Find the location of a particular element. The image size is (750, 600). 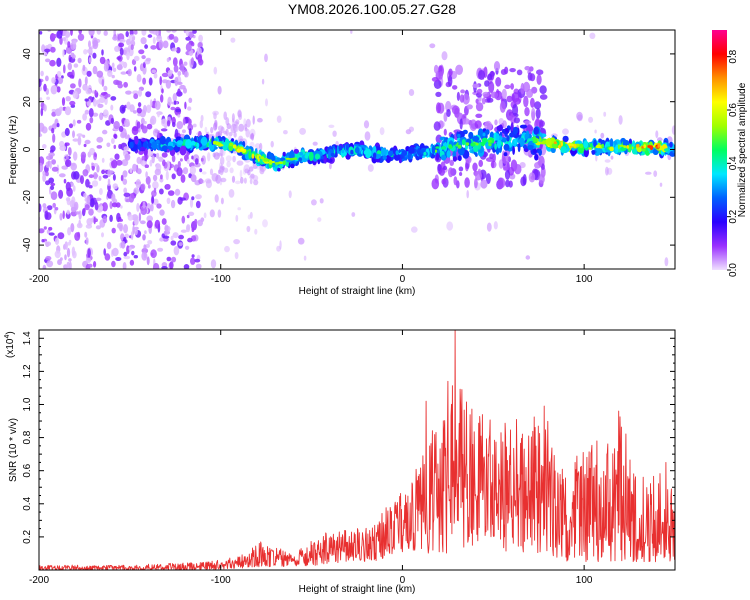

snr-y-tick-label: 1.4 is located at coordinates (27, 338).